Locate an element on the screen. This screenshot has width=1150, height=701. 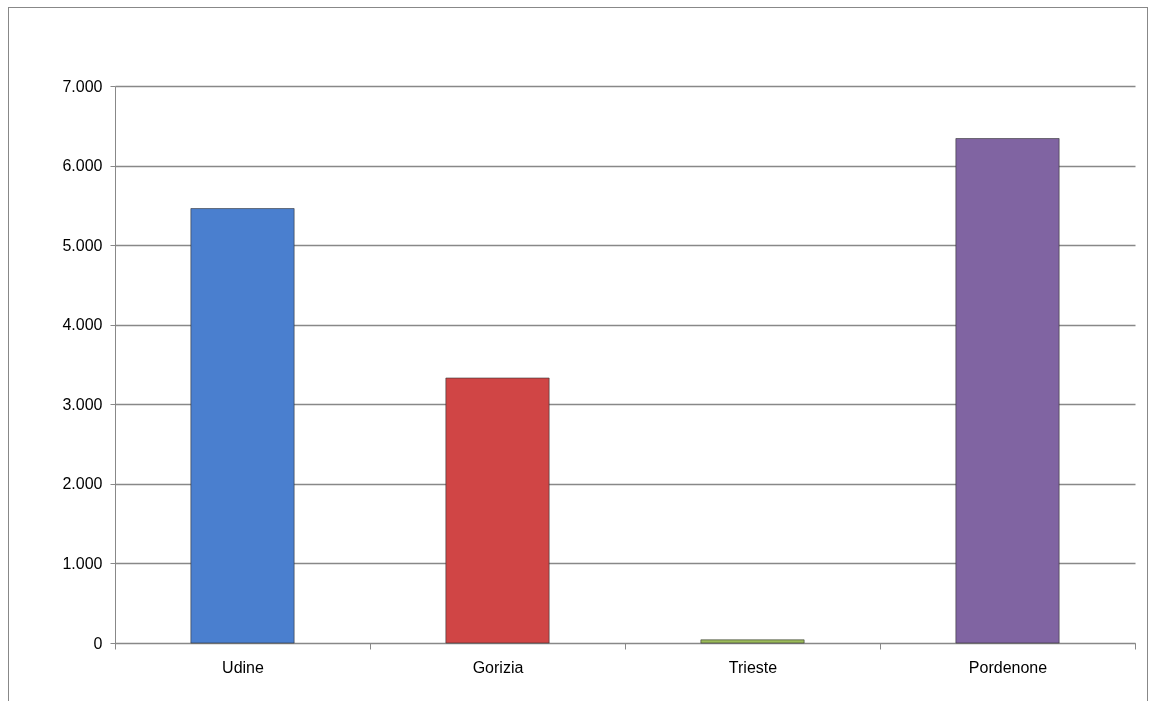
x-tick-label: Pordenone is located at coordinates (1008, 667).